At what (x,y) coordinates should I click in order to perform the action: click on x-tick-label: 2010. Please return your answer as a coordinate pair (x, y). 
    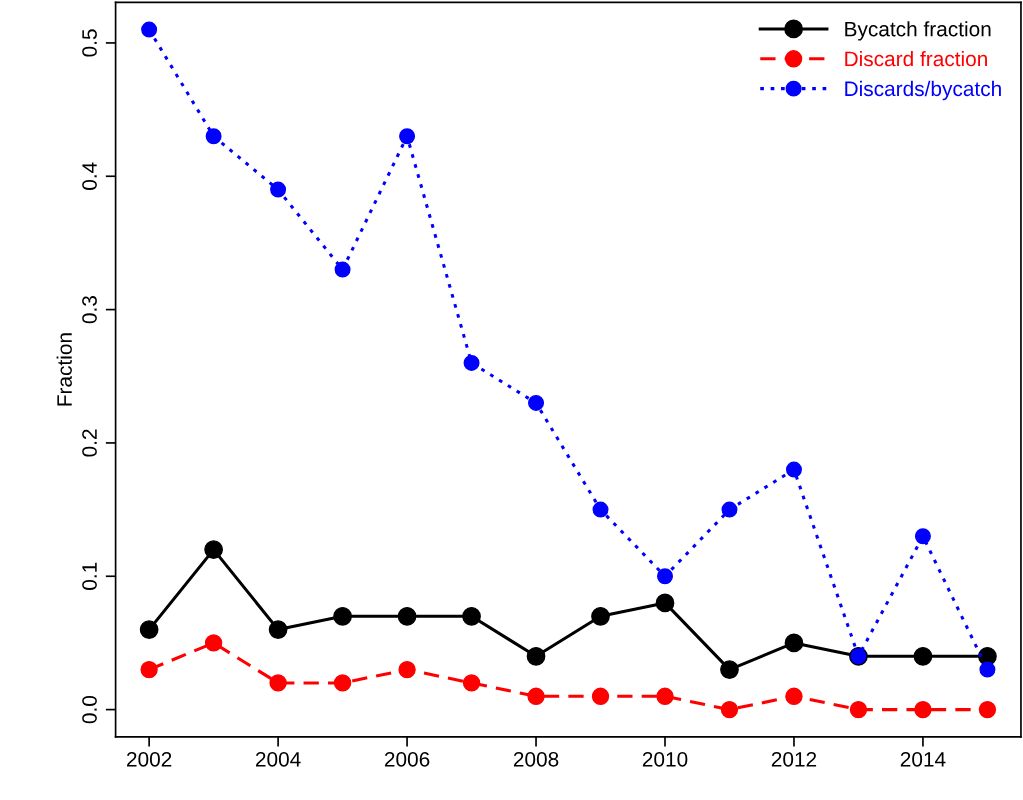
    Looking at the image, I should click on (665, 759).